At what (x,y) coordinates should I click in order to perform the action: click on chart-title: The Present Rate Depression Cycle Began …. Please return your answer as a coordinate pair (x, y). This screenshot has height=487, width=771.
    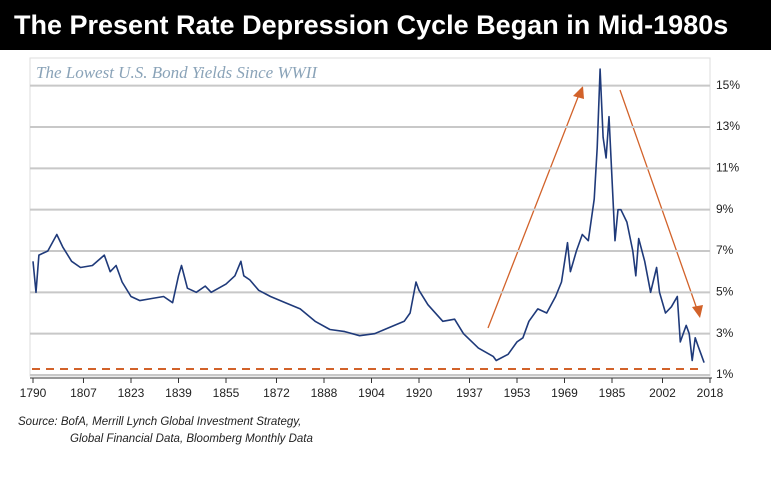
    Looking at the image, I should click on (385, 25).